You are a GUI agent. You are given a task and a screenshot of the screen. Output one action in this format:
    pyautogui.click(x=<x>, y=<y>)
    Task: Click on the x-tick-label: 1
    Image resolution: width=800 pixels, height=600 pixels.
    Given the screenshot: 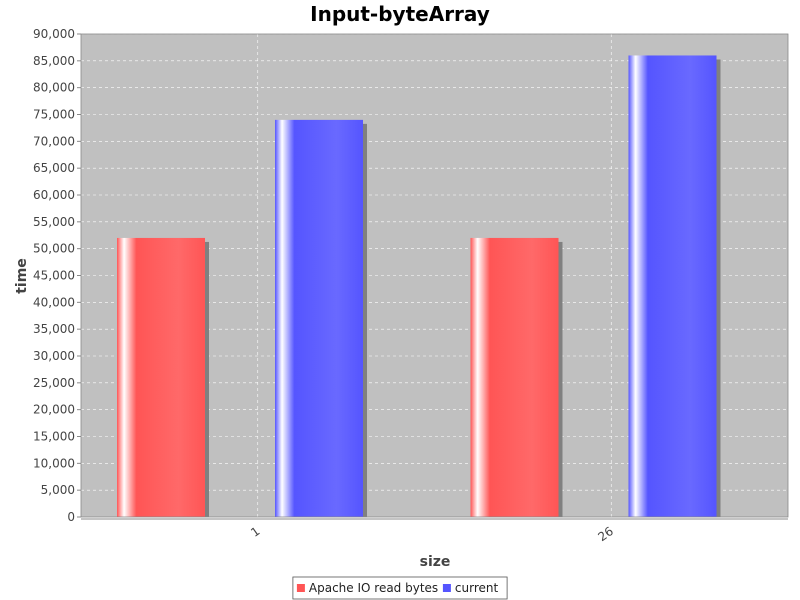 What is the action you would take?
    pyautogui.click(x=255, y=532)
    